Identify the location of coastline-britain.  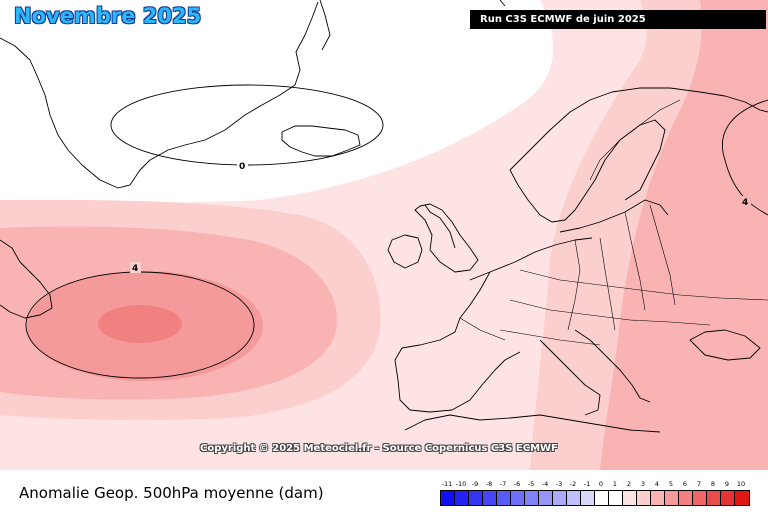
(446, 238).